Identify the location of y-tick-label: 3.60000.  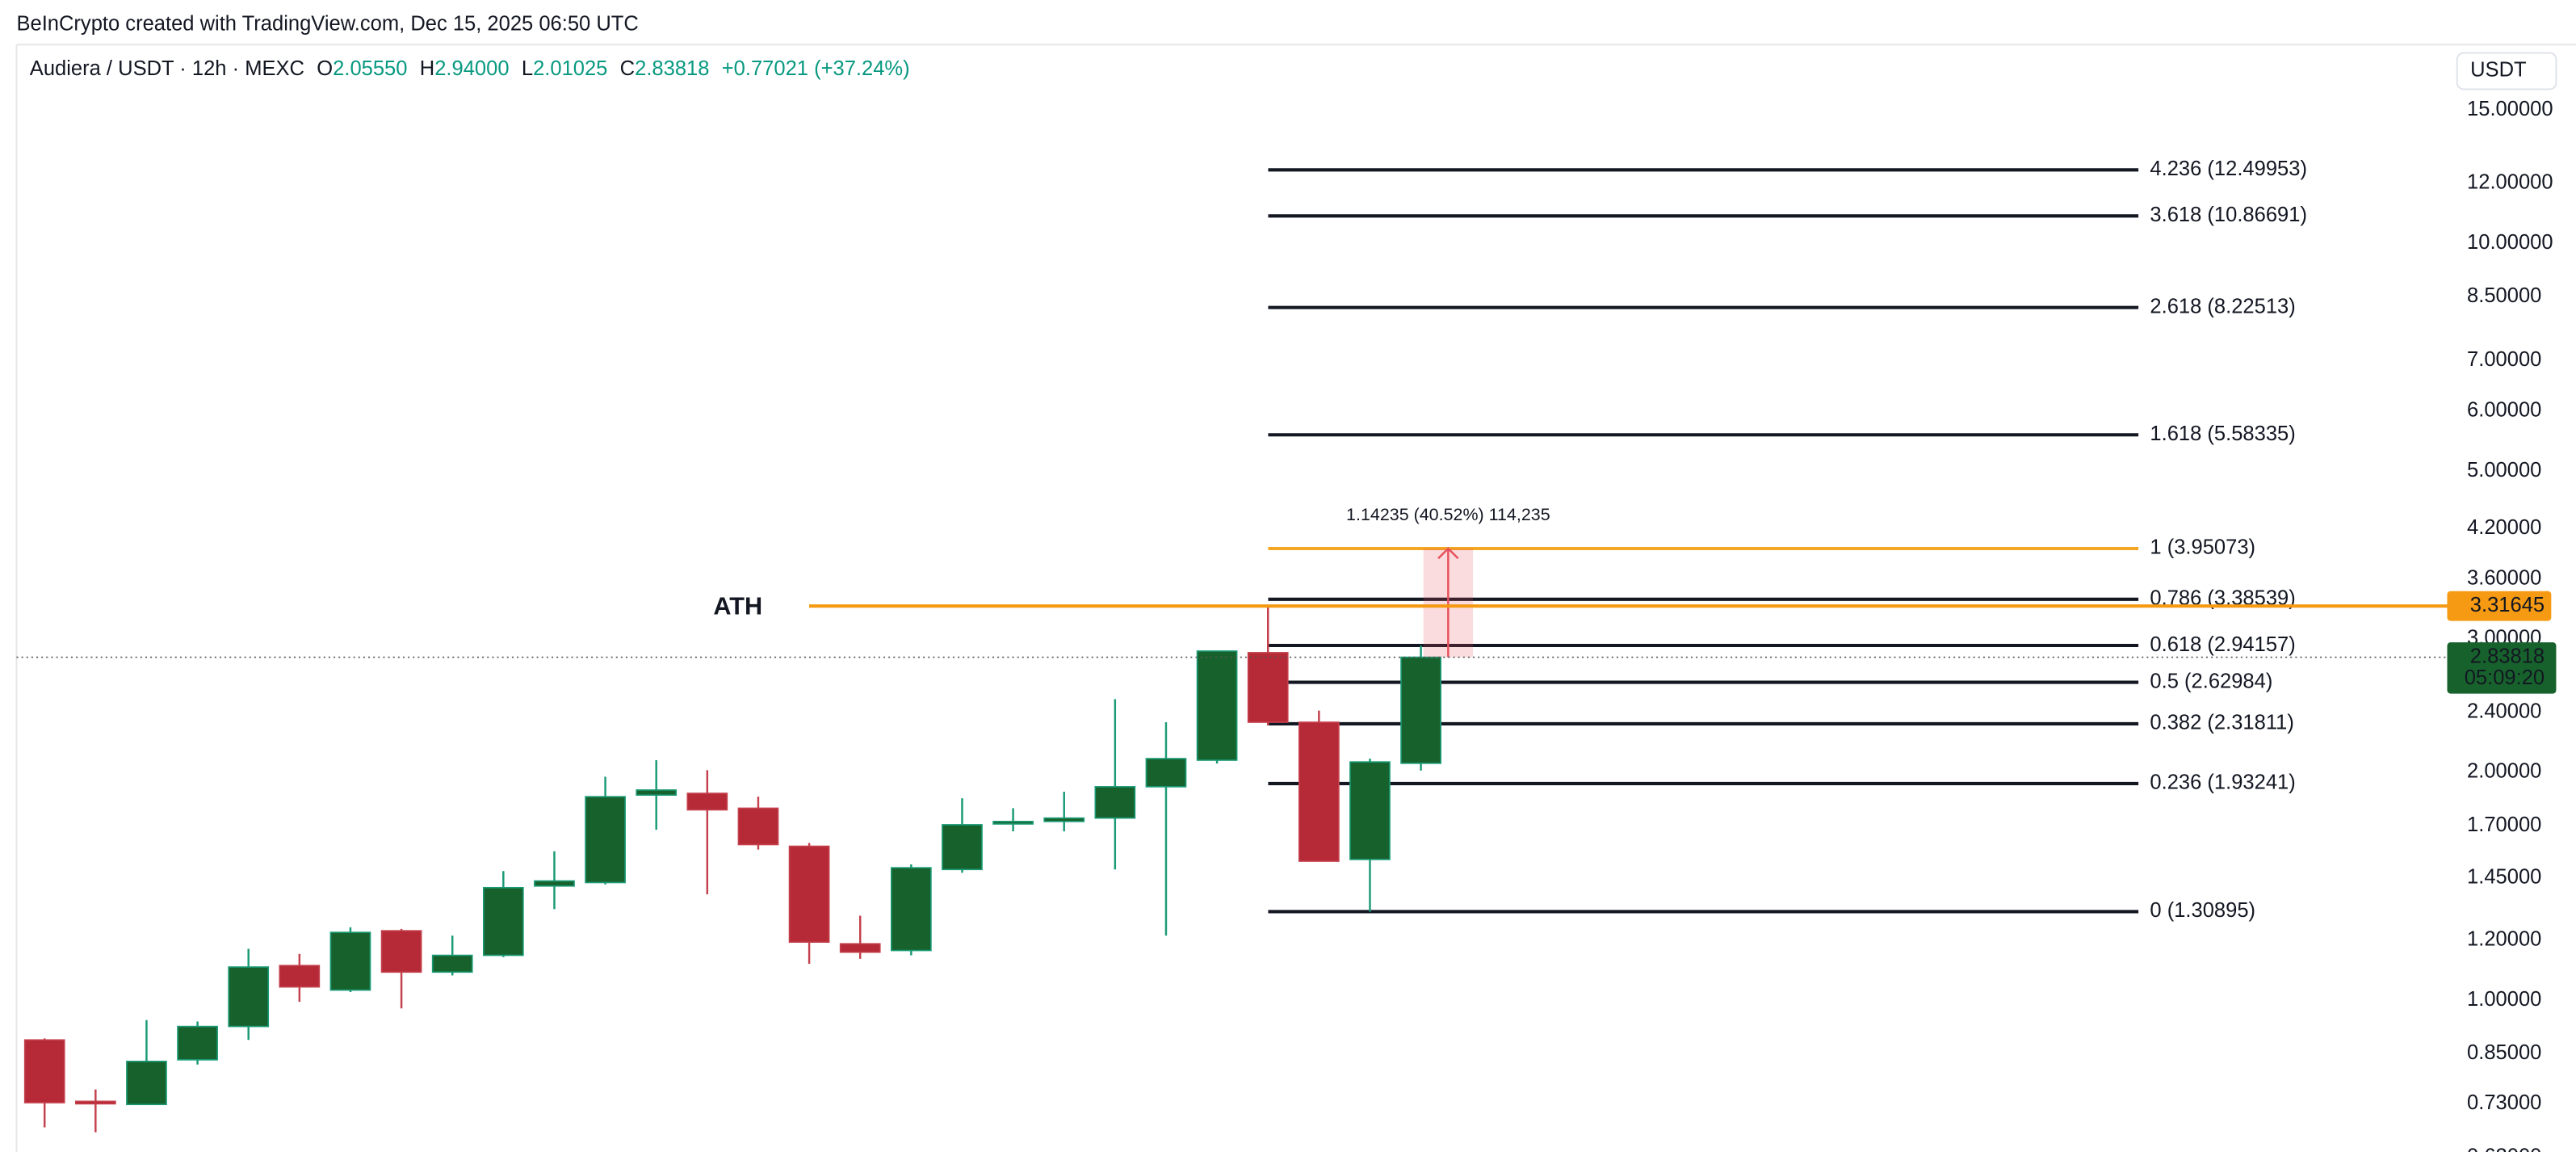
(2504, 579).